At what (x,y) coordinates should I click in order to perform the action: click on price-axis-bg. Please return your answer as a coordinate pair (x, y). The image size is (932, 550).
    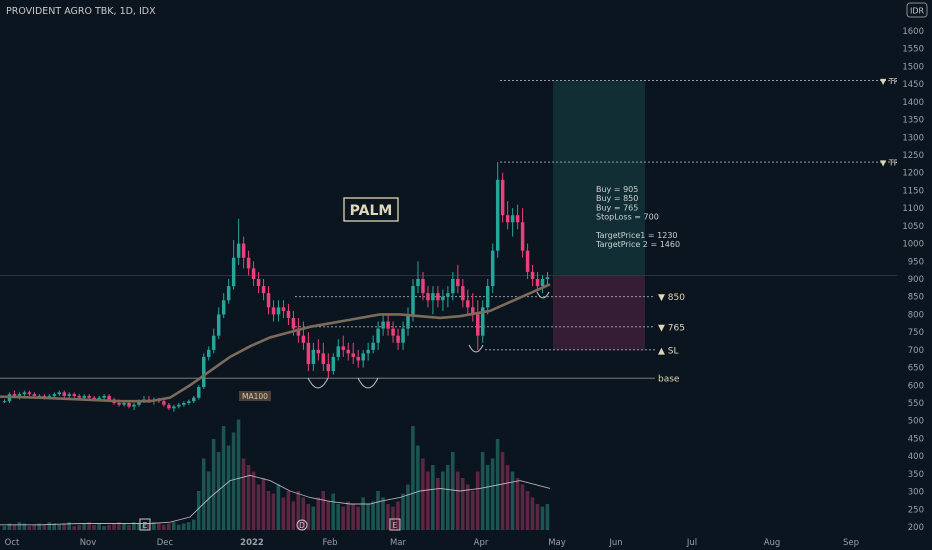
    Looking at the image, I should click on (914, 275).